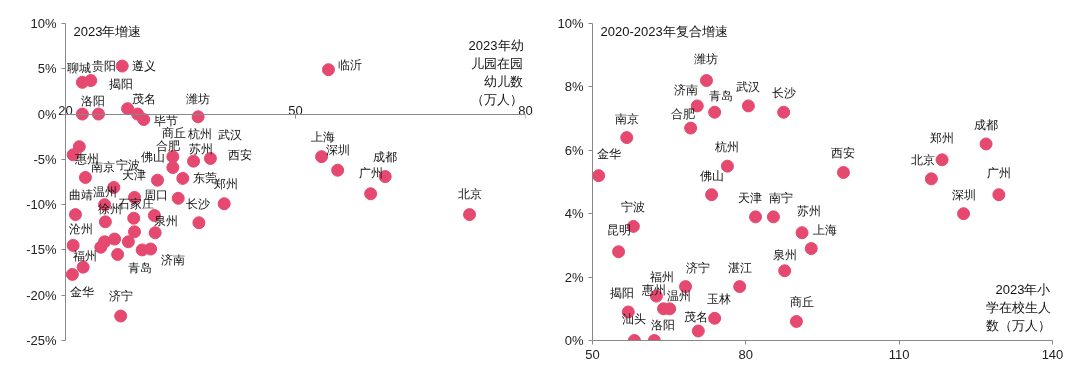  I want to click on x-tick-label: 80, so click(746, 354).